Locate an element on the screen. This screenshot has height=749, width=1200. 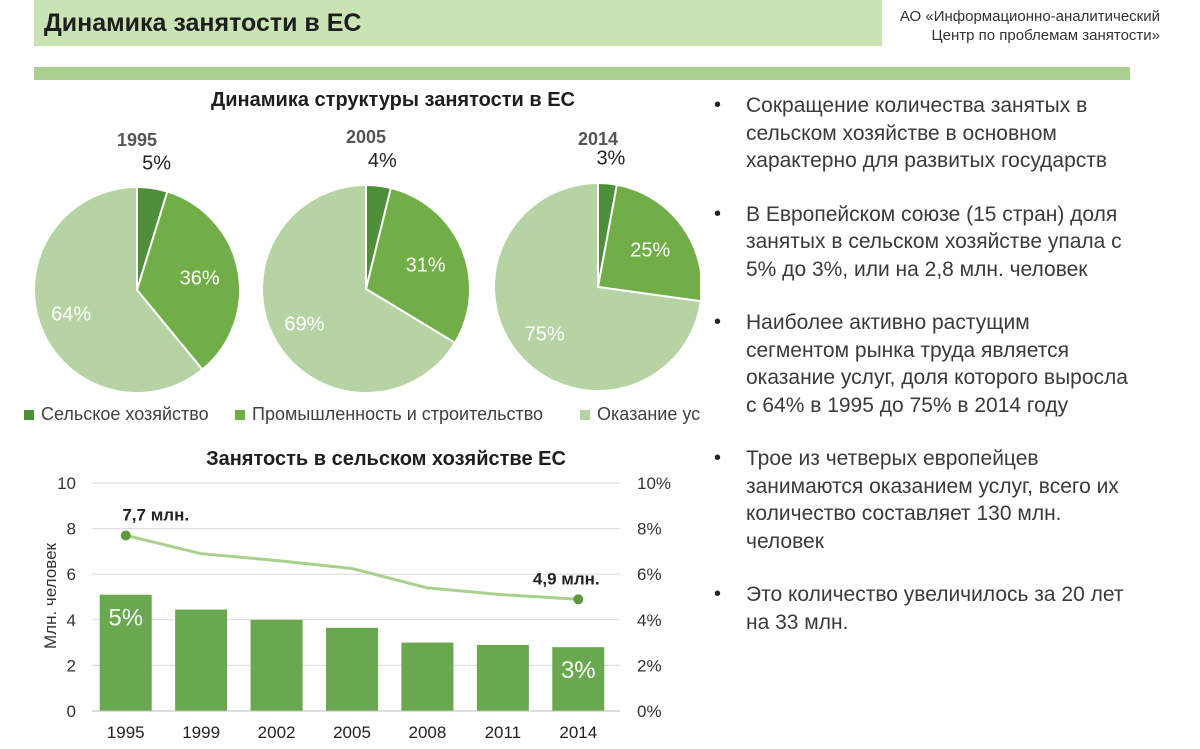
line-data-label: 4,9 млн. is located at coordinates (566, 578).